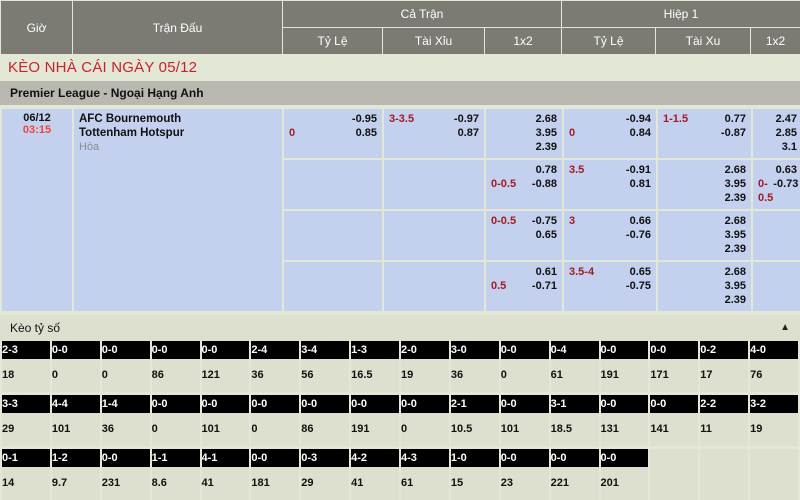 This screenshot has width=800, height=500. I want to click on header-time: Giờ, so click(36, 27).